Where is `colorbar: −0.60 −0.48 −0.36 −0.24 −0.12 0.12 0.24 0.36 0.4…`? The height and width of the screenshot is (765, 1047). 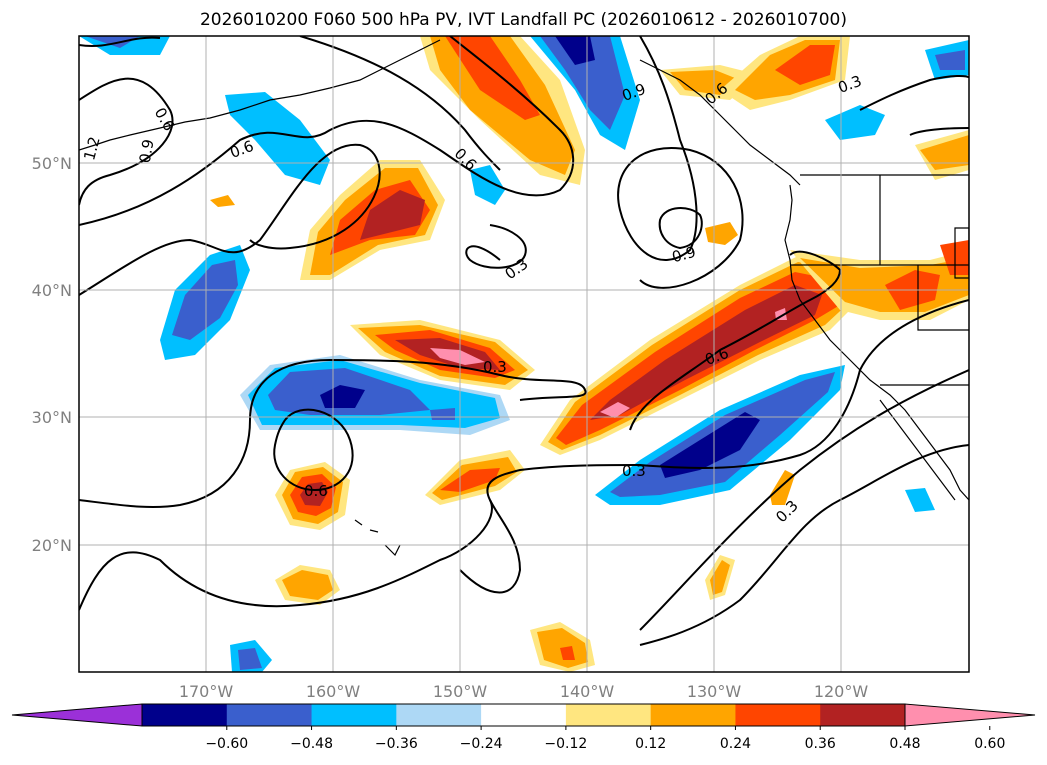
colorbar: −0.60 −0.48 −0.36 −0.24 −0.12 0.12 0.24 0.36 0.4… is located at coordinates (523, 727).